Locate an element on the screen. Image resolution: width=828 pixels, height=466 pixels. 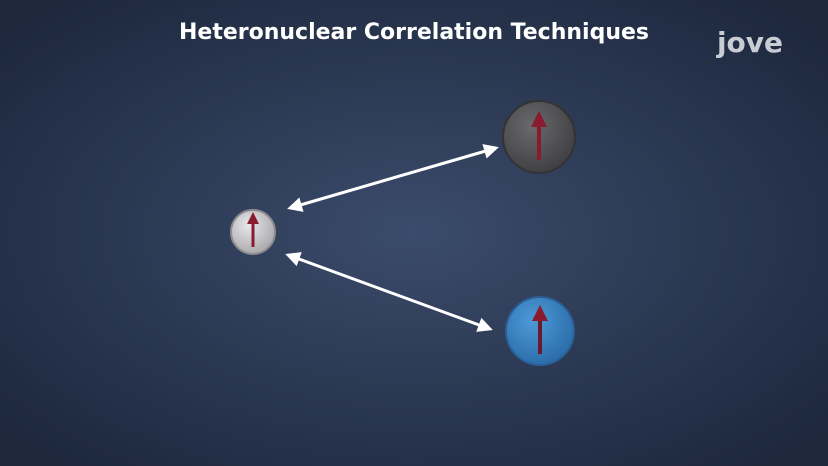
gray-nucleus is located at coordinates (539, 137).